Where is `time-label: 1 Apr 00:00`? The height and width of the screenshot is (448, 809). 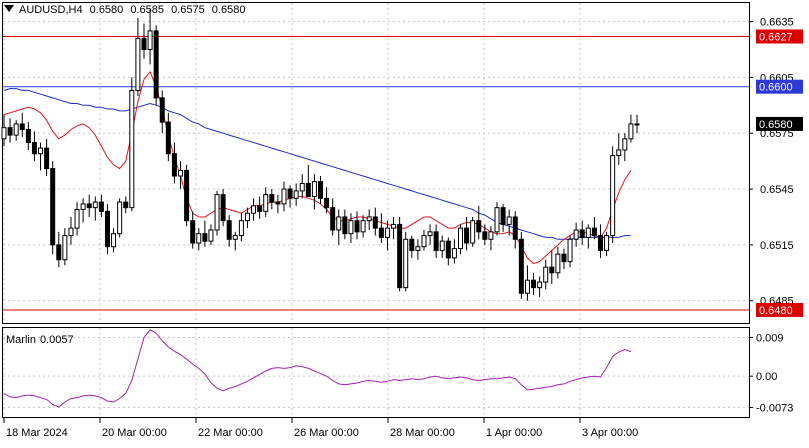
time-label: 1 Apr 00:00 is located at coordinates (514, 433).